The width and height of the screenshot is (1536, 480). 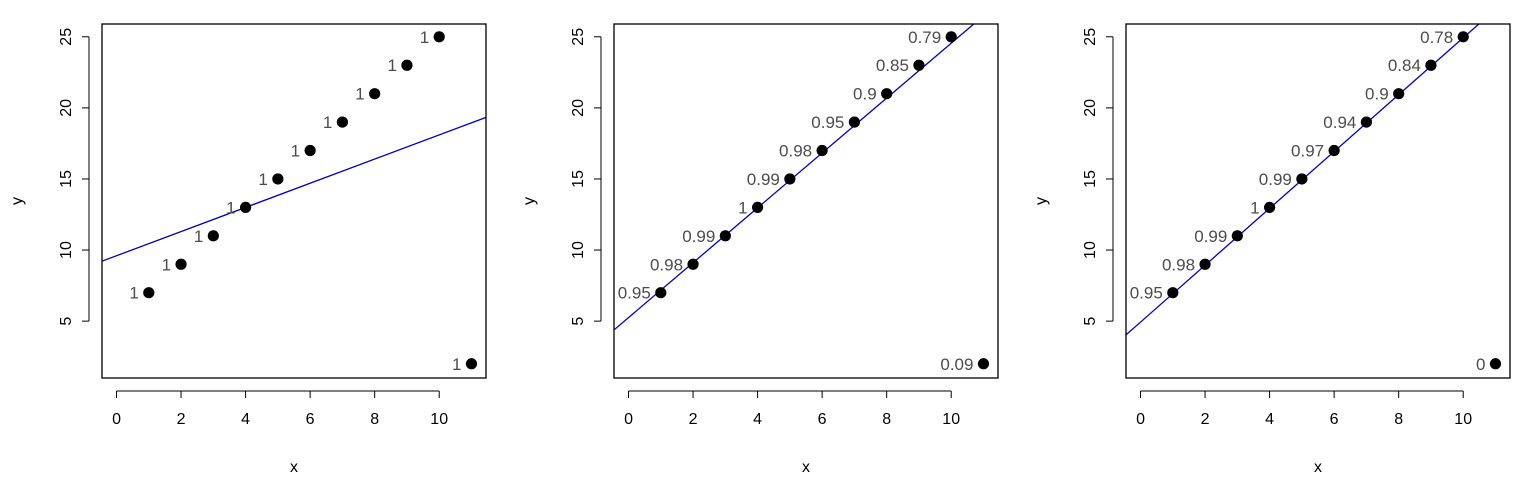 I want to click on point-label: 0.85, so click(x=892, y=65).